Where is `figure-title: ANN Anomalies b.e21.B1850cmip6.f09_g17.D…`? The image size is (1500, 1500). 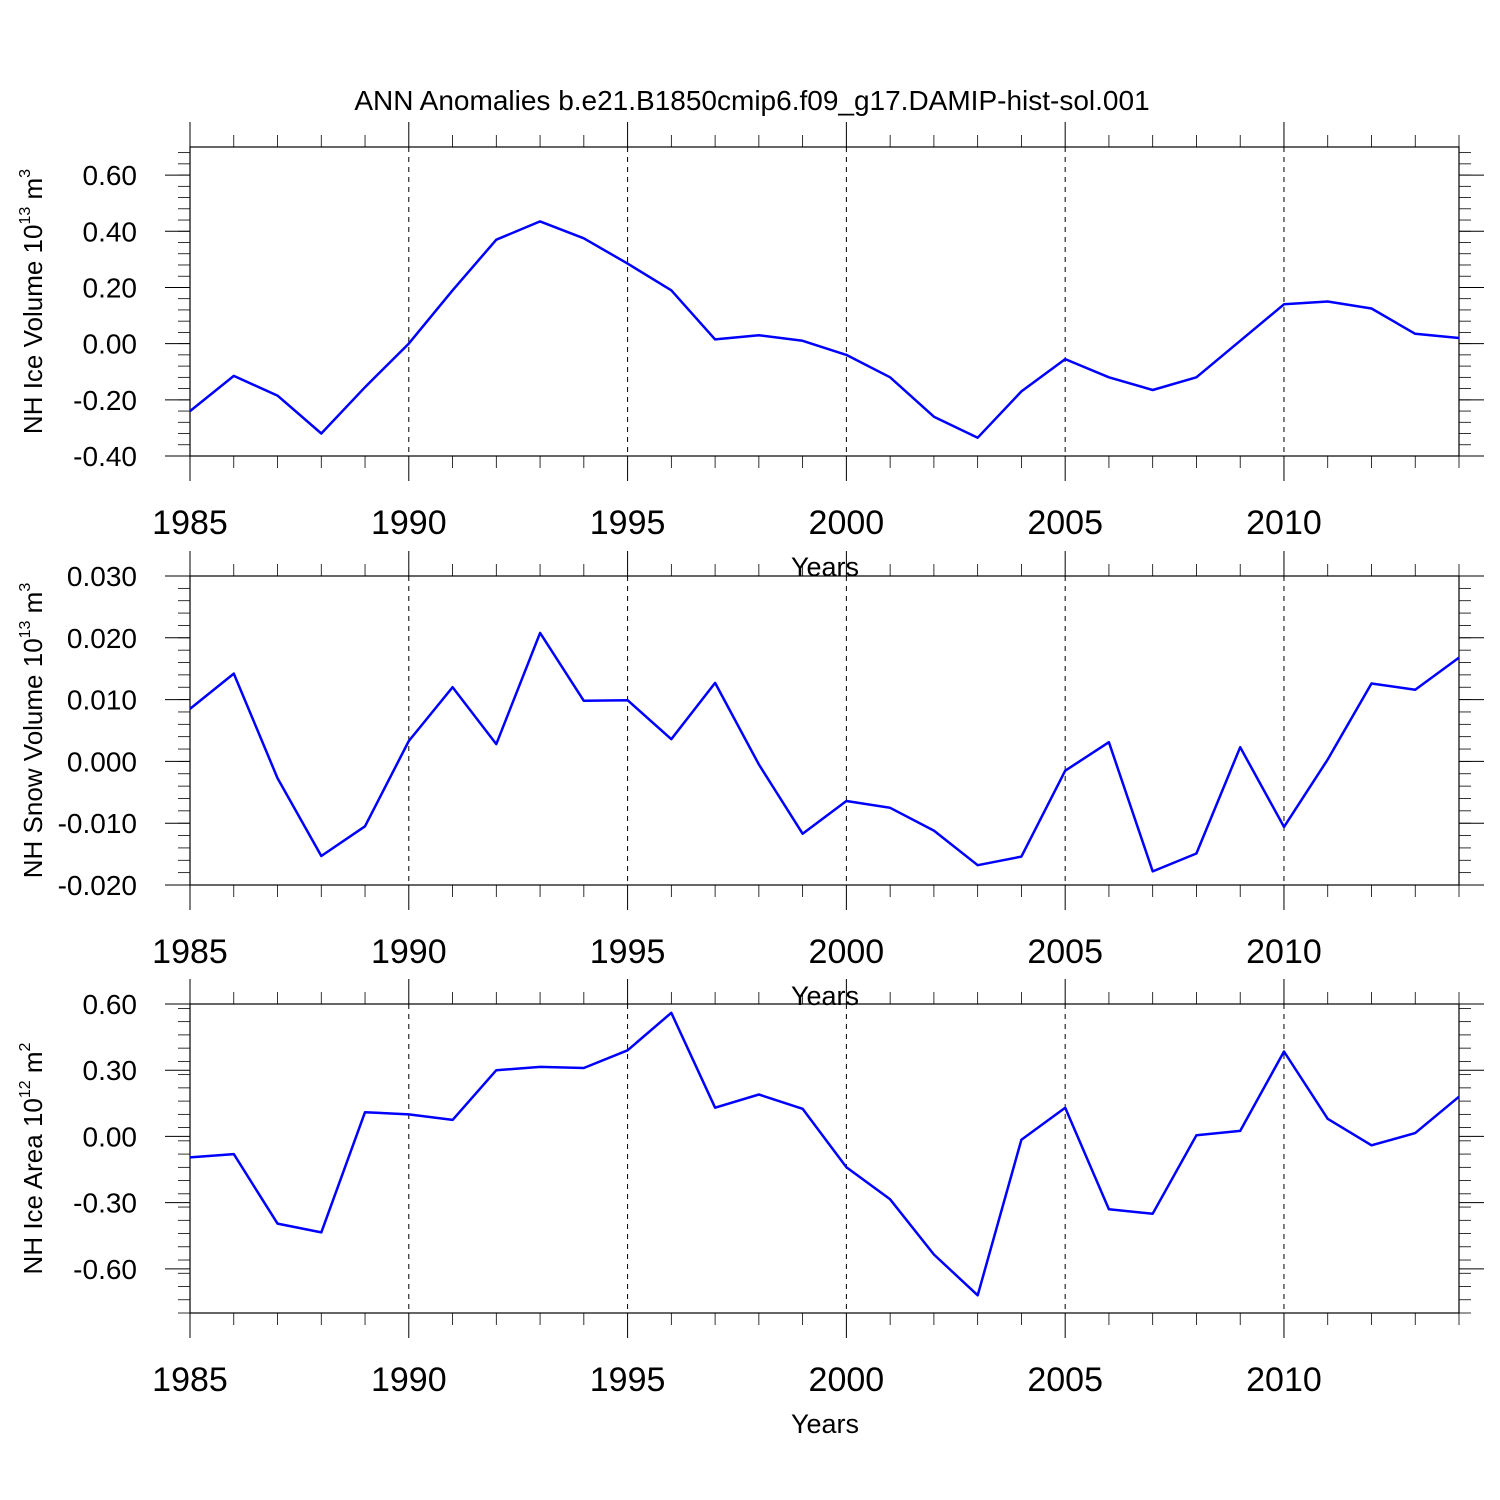 figure-title: ANN Anomalies b.e21.B1850cmip6.f09_g17.D… is located at coordinates (751, 100).